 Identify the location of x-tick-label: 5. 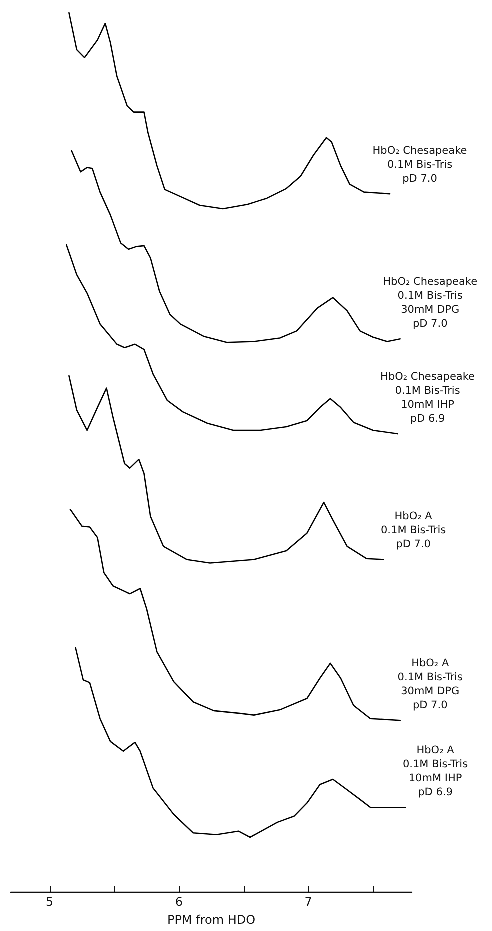
(50, 902).